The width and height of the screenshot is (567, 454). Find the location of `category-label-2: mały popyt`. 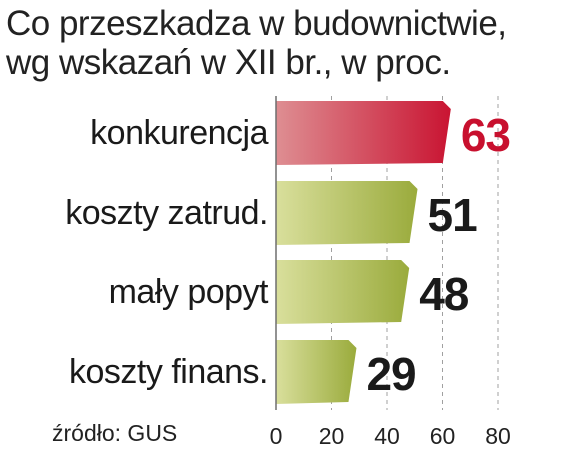

category-label-2: mały popyt is located at coordinates (189, 292).